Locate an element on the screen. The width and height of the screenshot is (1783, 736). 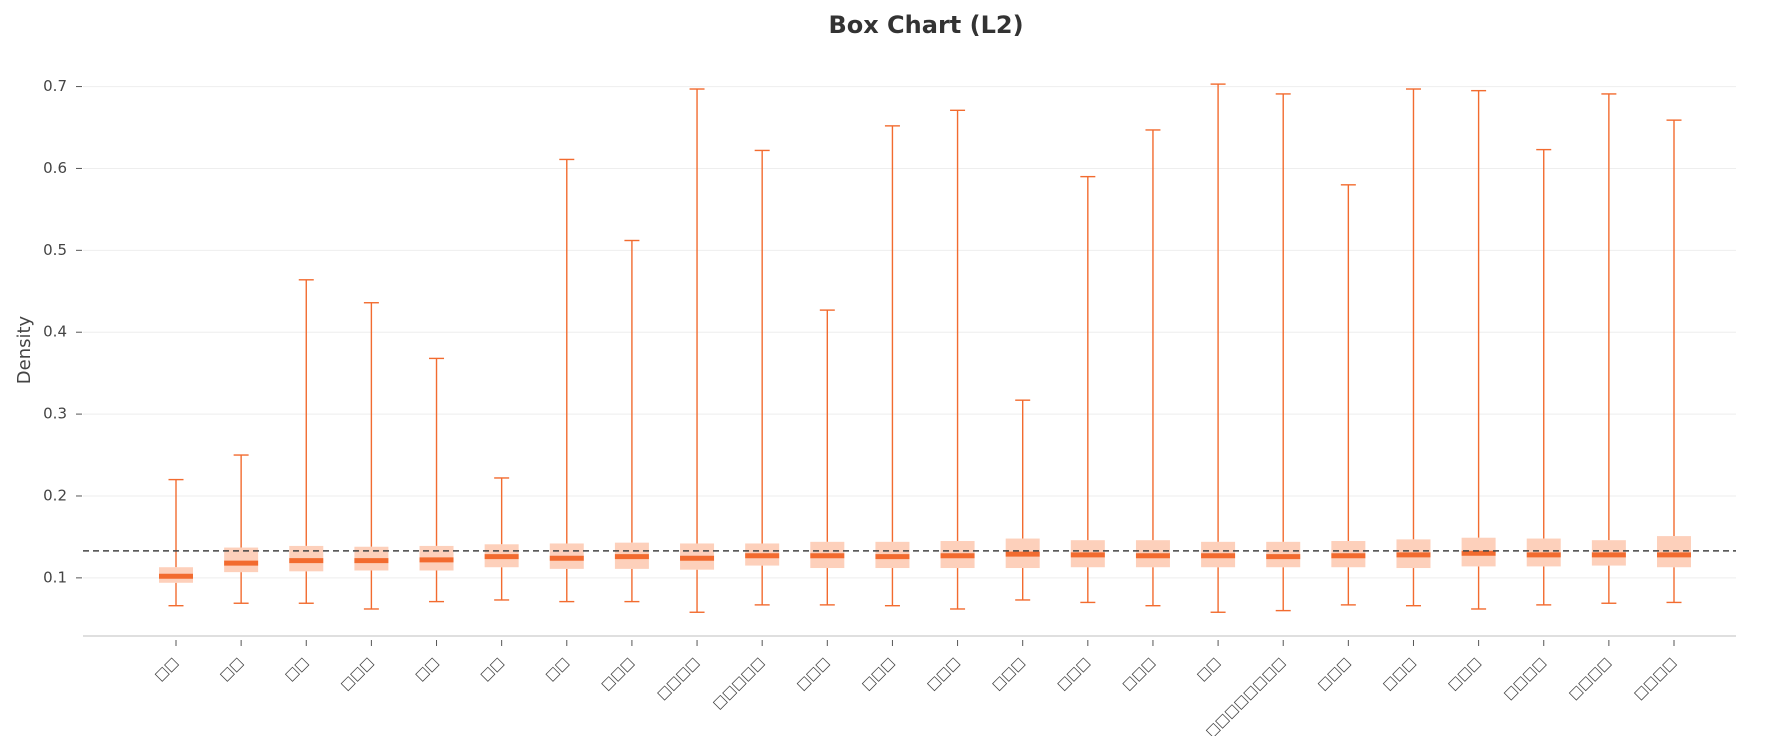
y-tick-label: 0.3 is located at coordinates (55, 414).